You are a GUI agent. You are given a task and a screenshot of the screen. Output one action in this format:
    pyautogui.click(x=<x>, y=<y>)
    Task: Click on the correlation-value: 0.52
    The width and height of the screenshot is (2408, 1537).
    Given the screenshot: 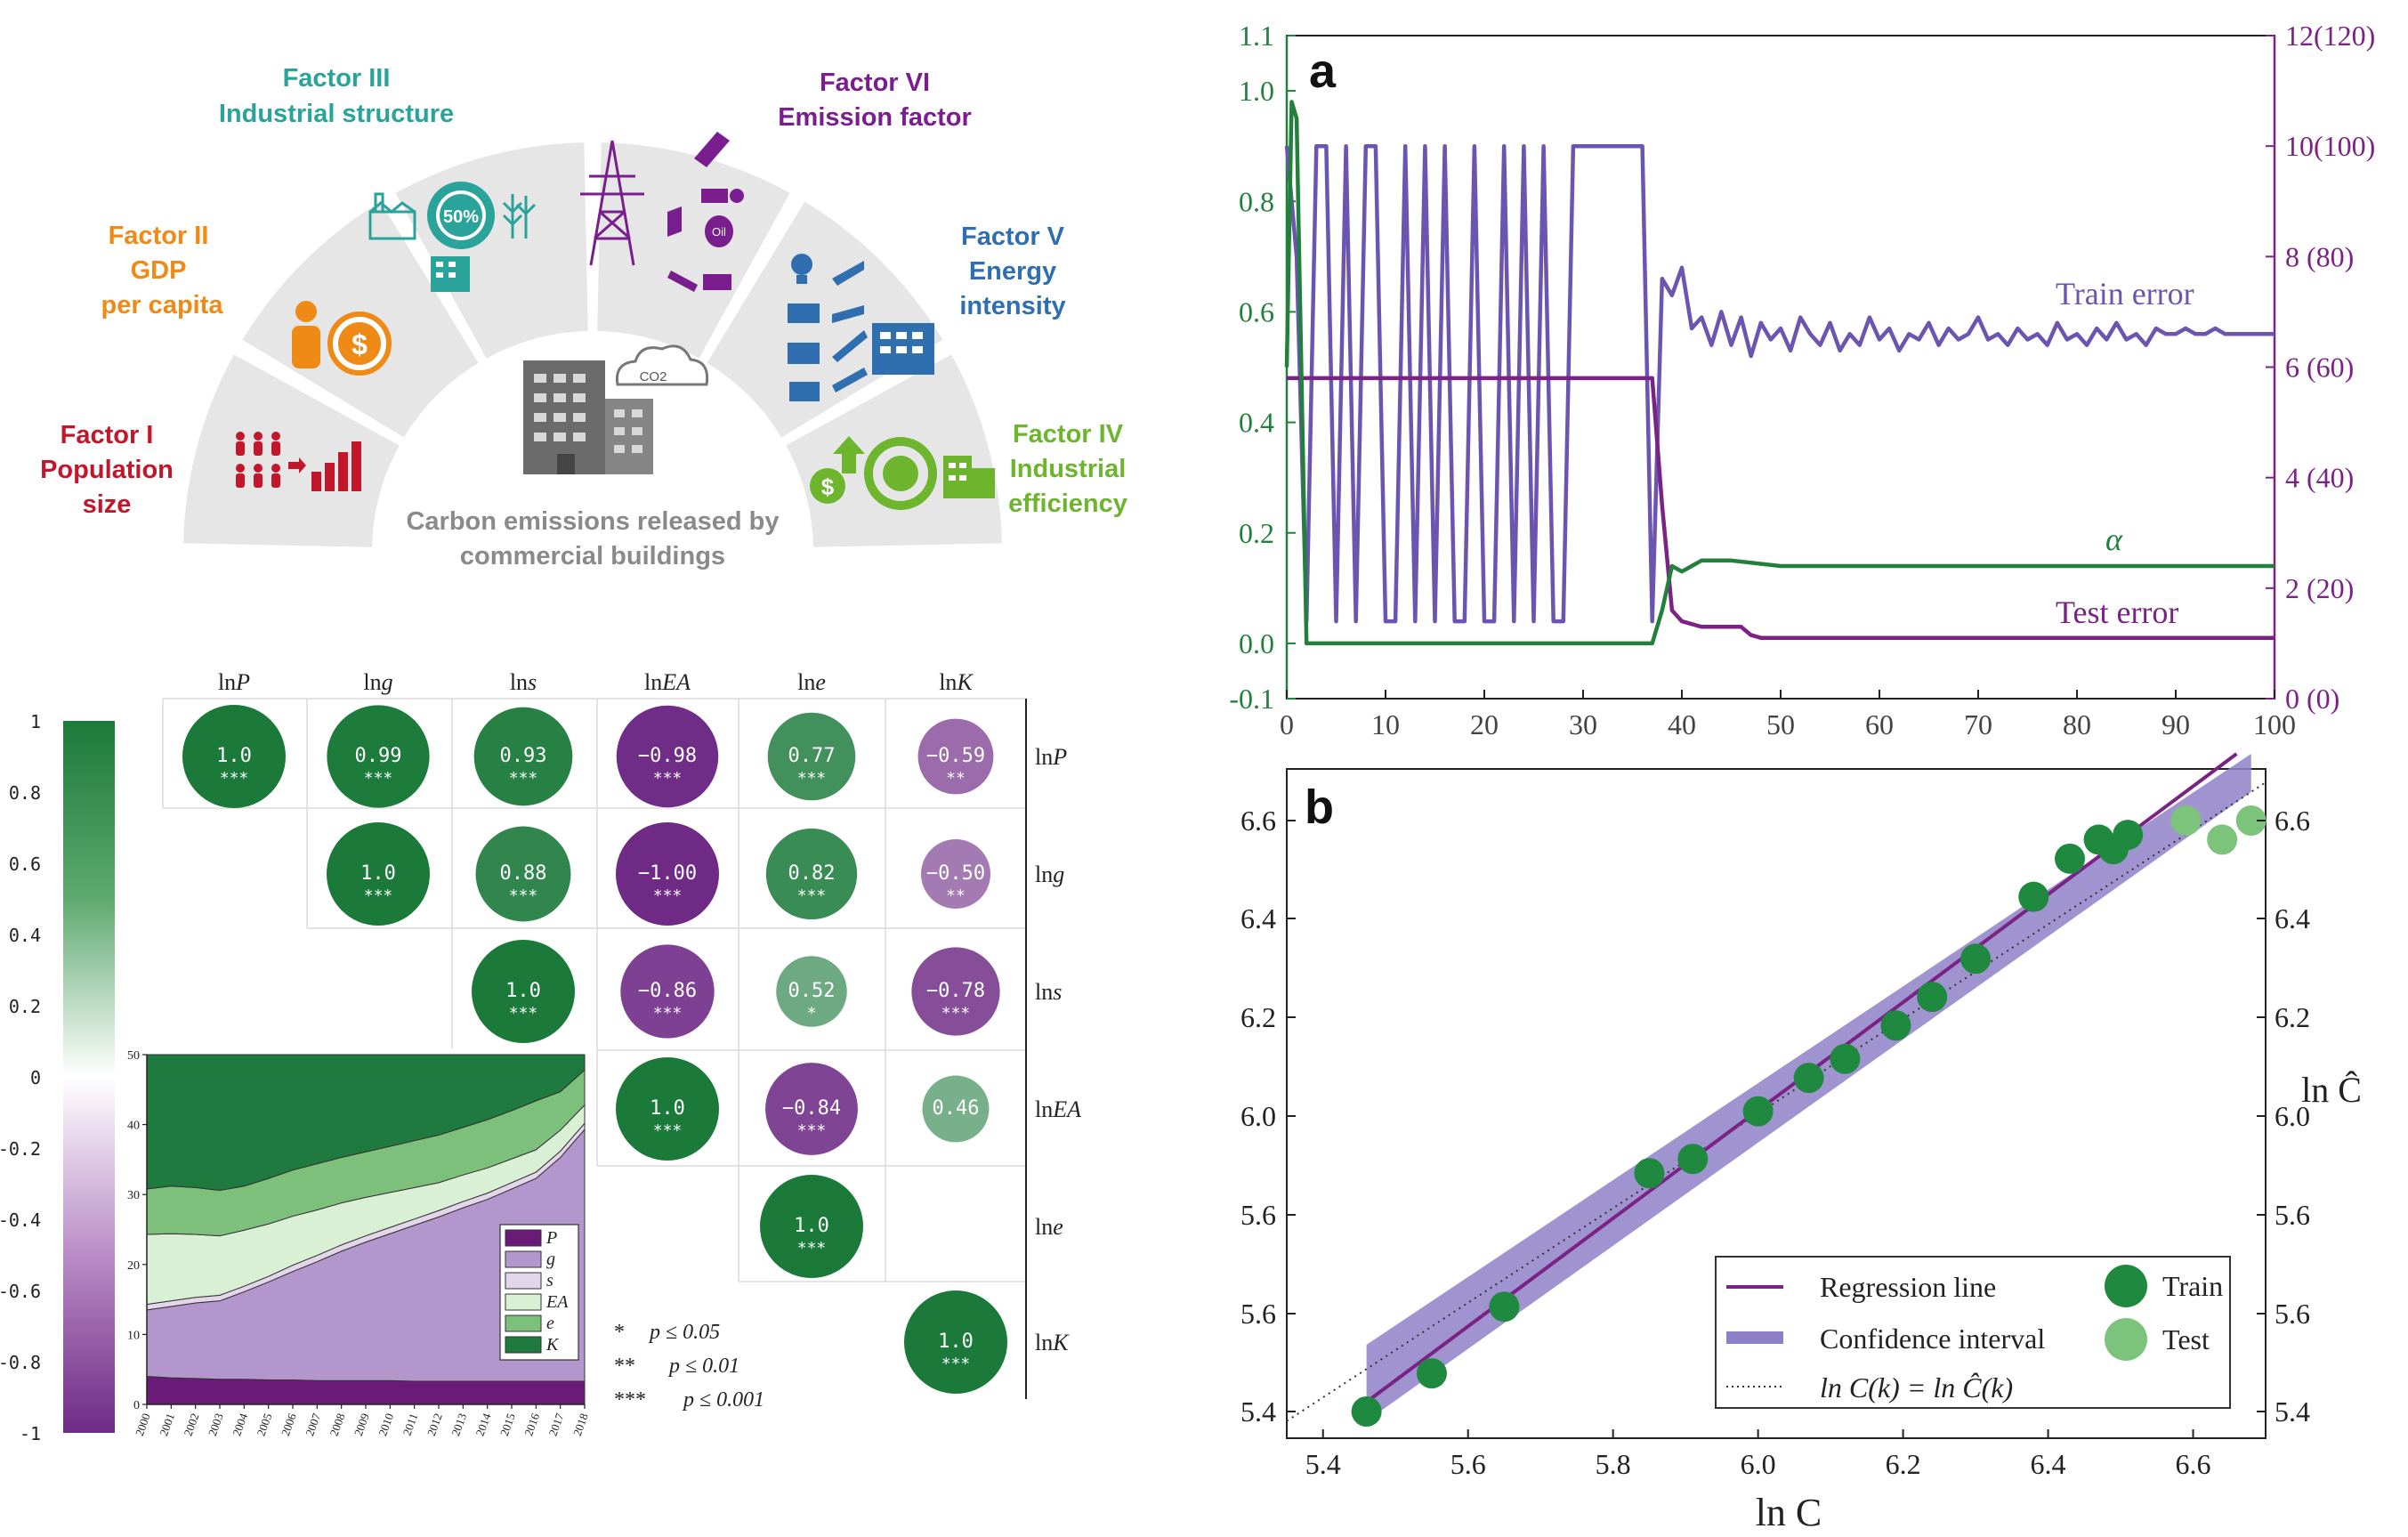 What is the action you would take?
    pyautogui.click(x=812, y=991)
    